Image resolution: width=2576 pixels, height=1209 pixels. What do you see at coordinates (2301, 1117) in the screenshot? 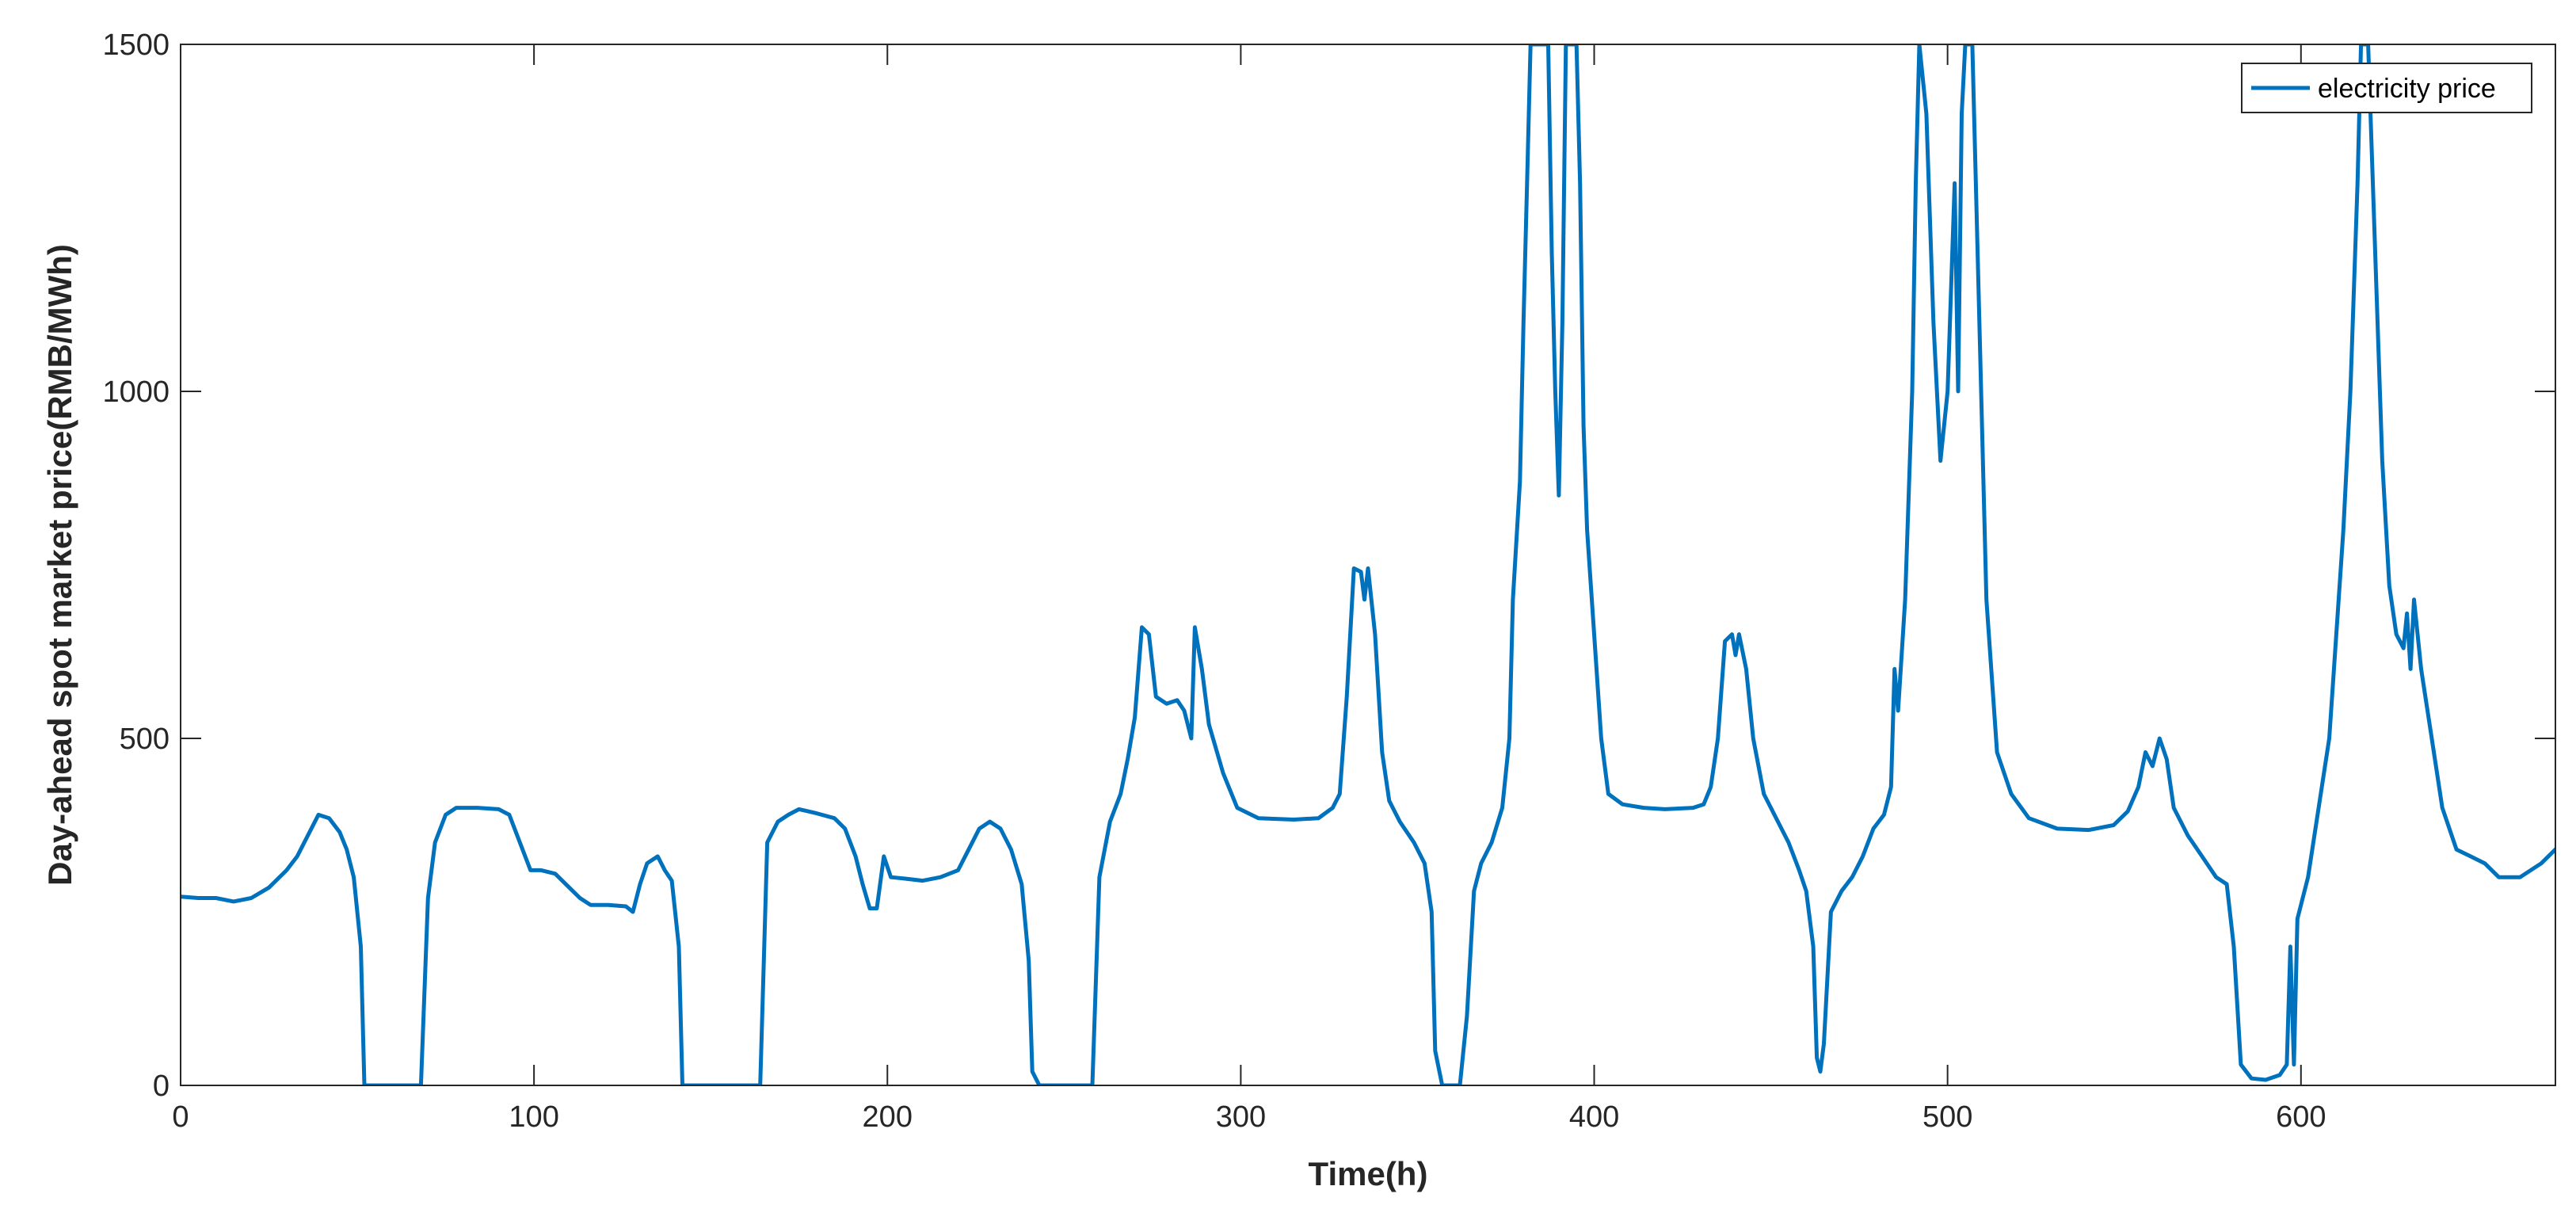
I see `x-tick-label: 600` at bounding box center [2301, 1117].